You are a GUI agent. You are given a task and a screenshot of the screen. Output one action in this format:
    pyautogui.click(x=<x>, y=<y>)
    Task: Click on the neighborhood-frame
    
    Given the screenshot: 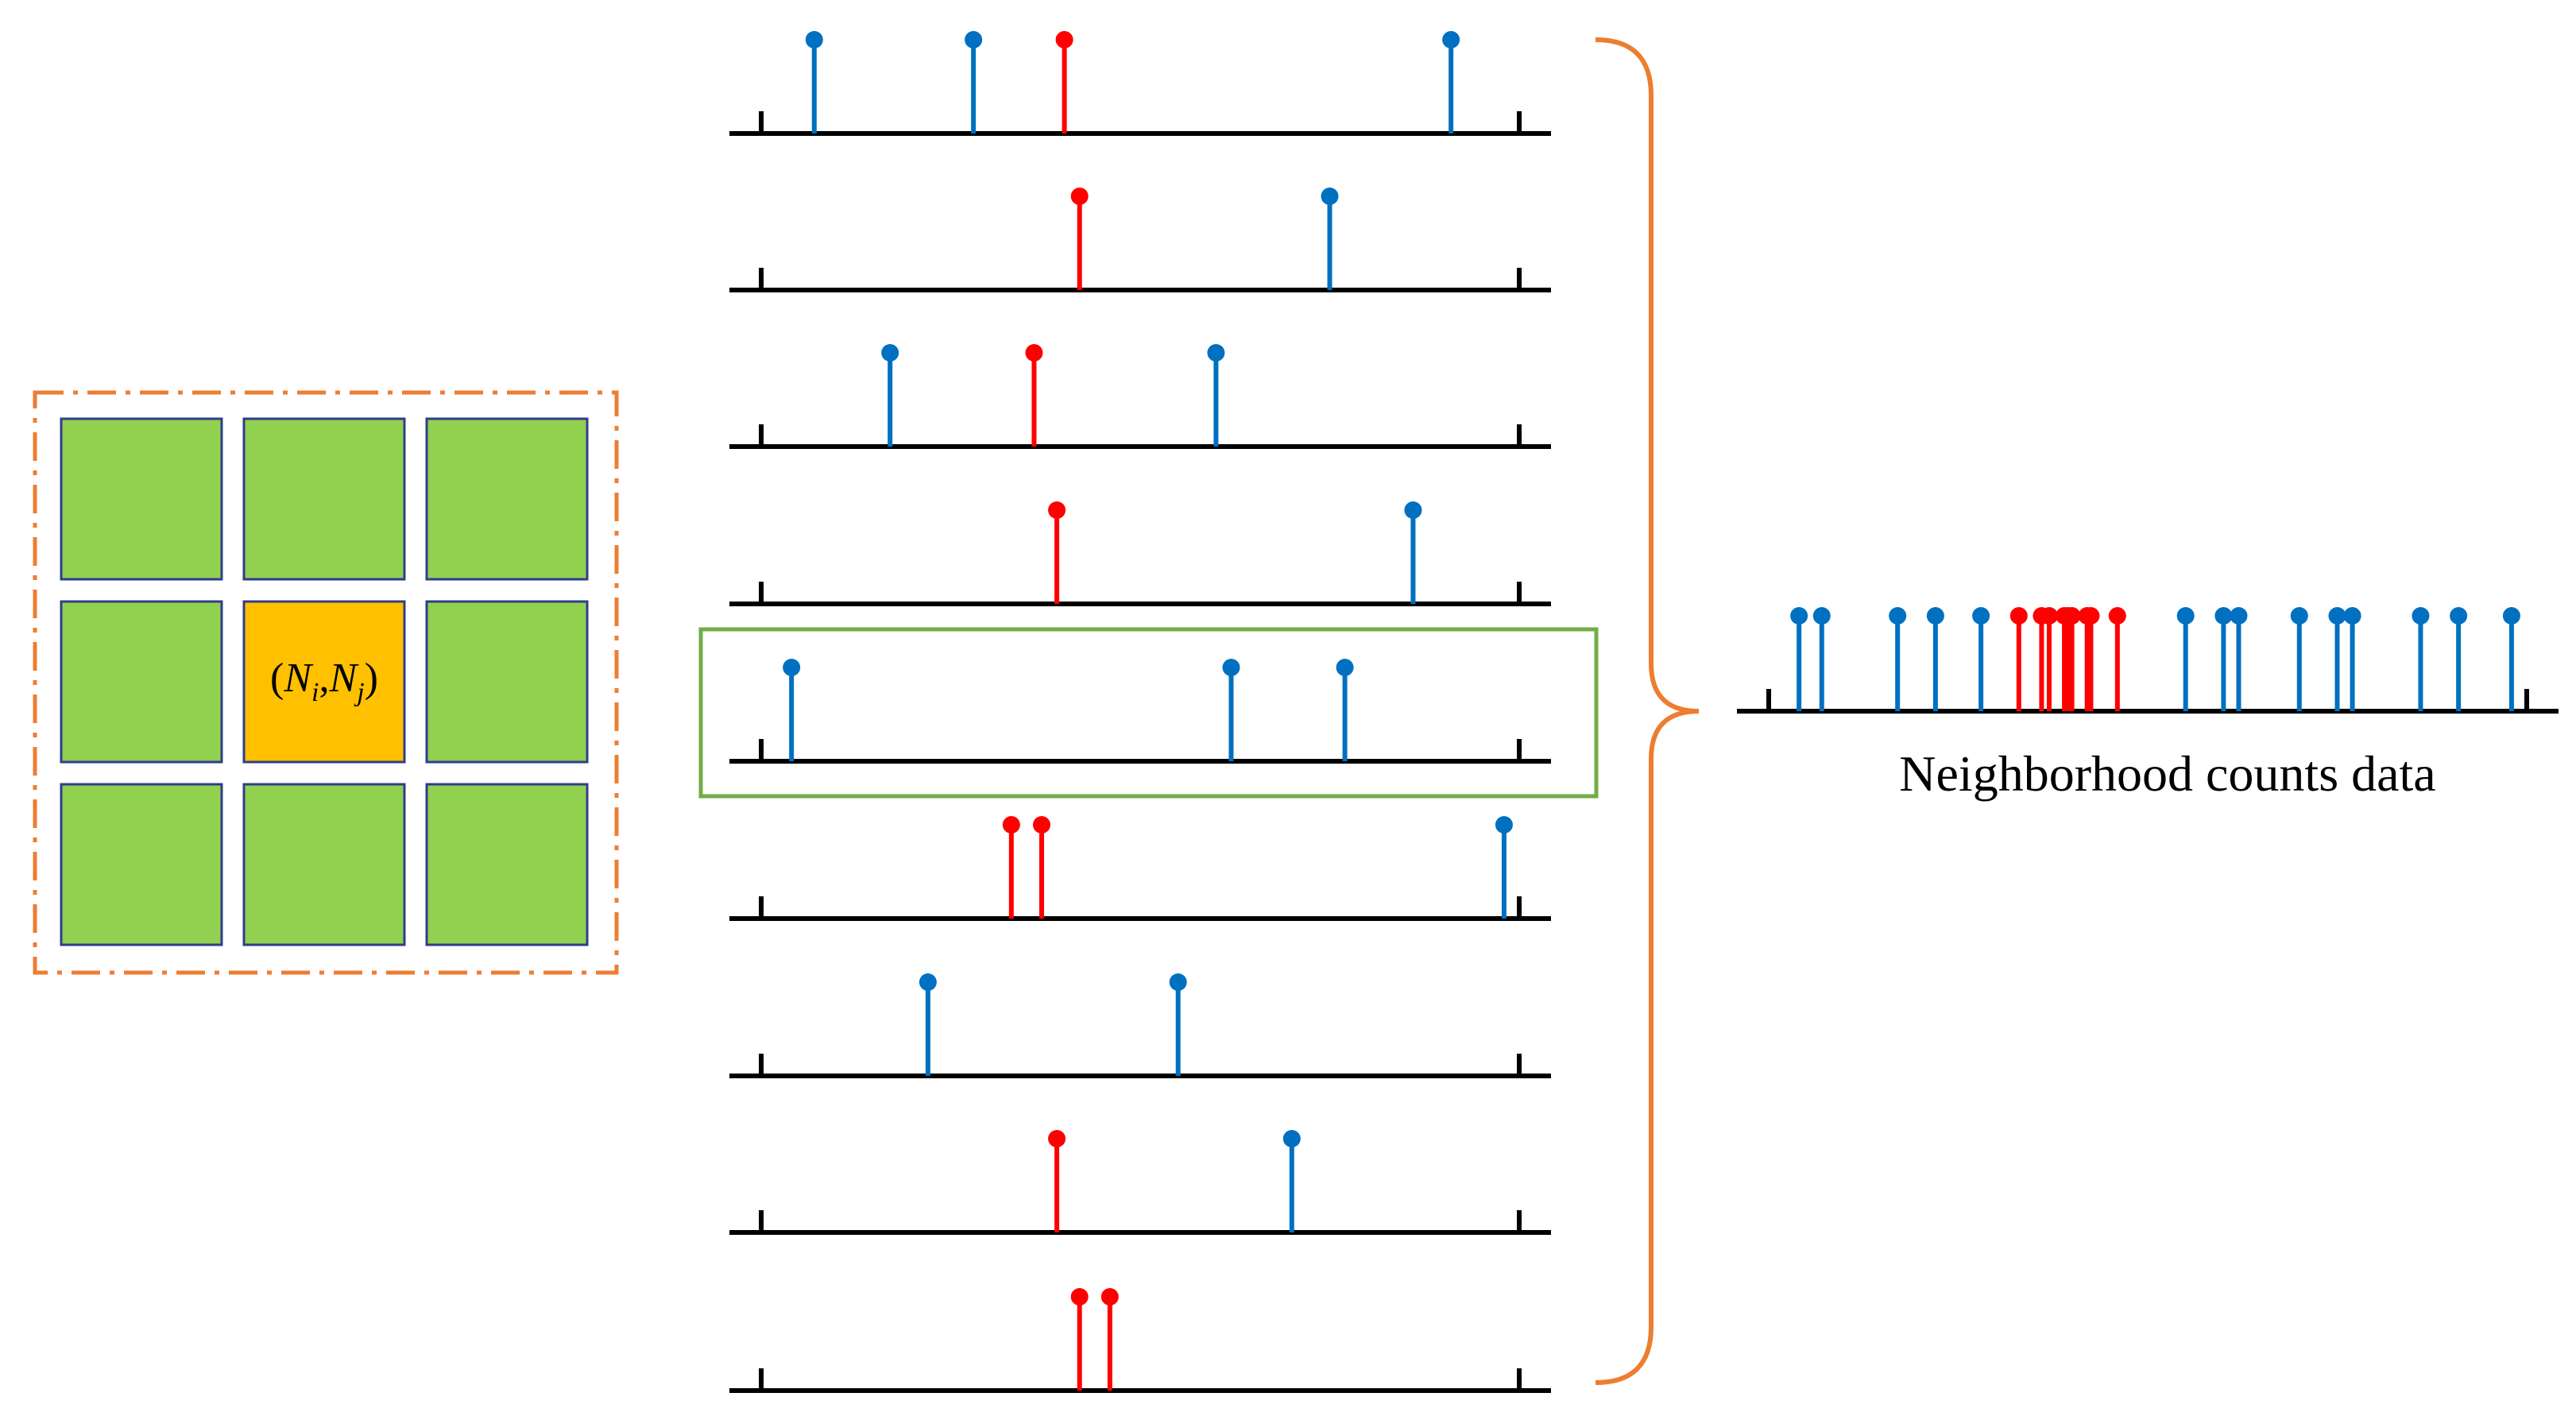 What is the action you would take?
    pyautogui.click(x=326, y=682)
    